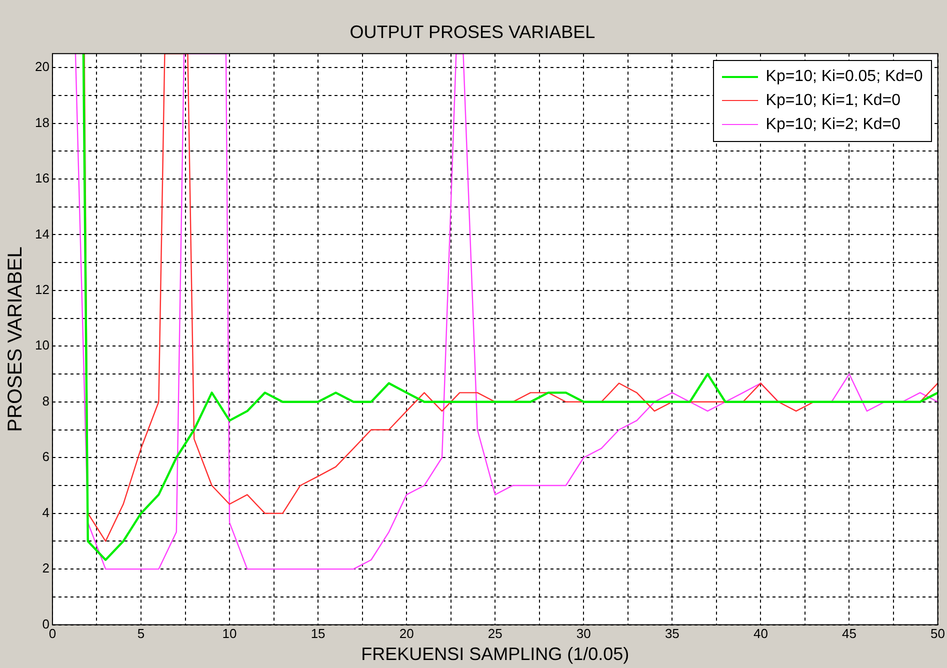 The width and height of the screenshot is (947, 668). Describe the element at coordinates (46, 512) in the screenshot. I see `y-tick-label: 4` at that location.